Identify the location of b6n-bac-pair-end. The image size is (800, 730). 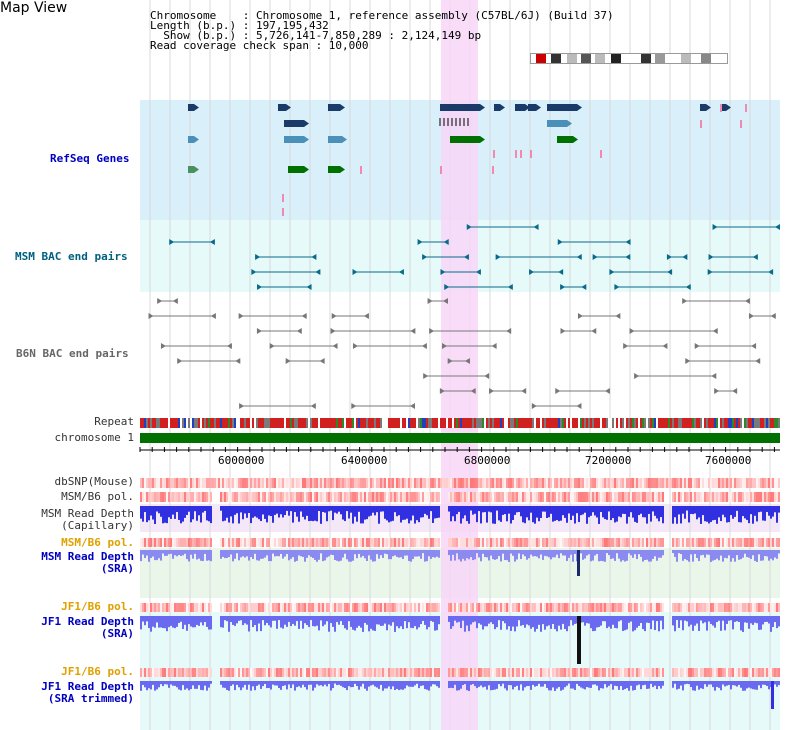
(747, 301).